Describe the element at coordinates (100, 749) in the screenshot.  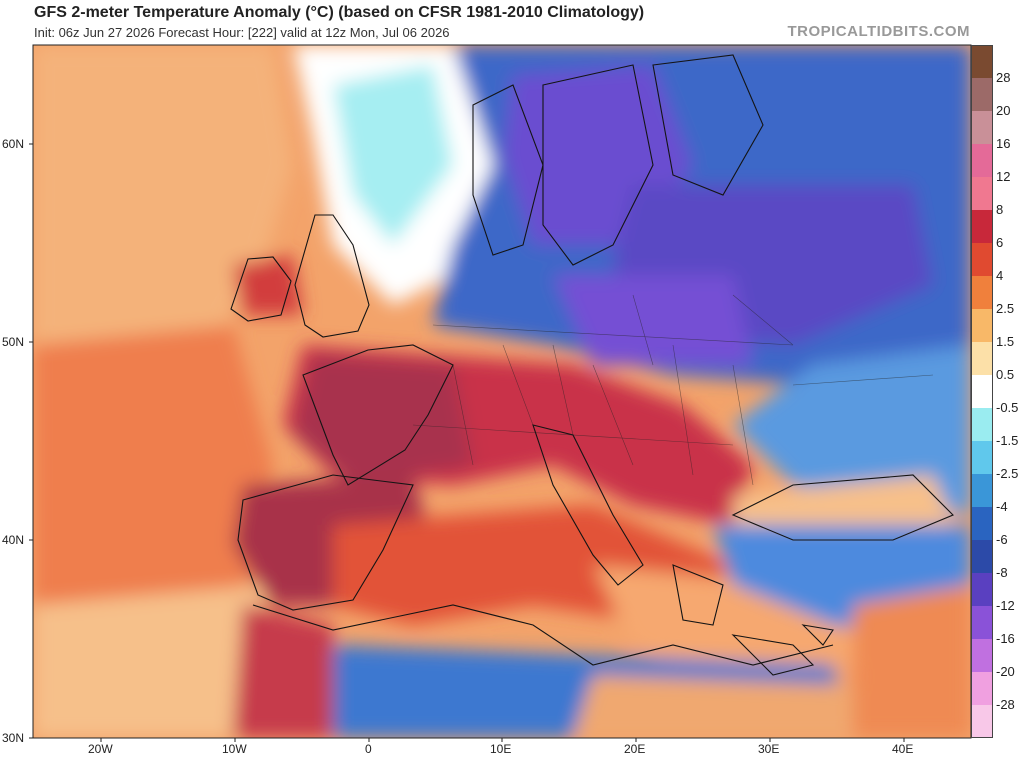
I see `lon-label-20w: 20W` at that location.